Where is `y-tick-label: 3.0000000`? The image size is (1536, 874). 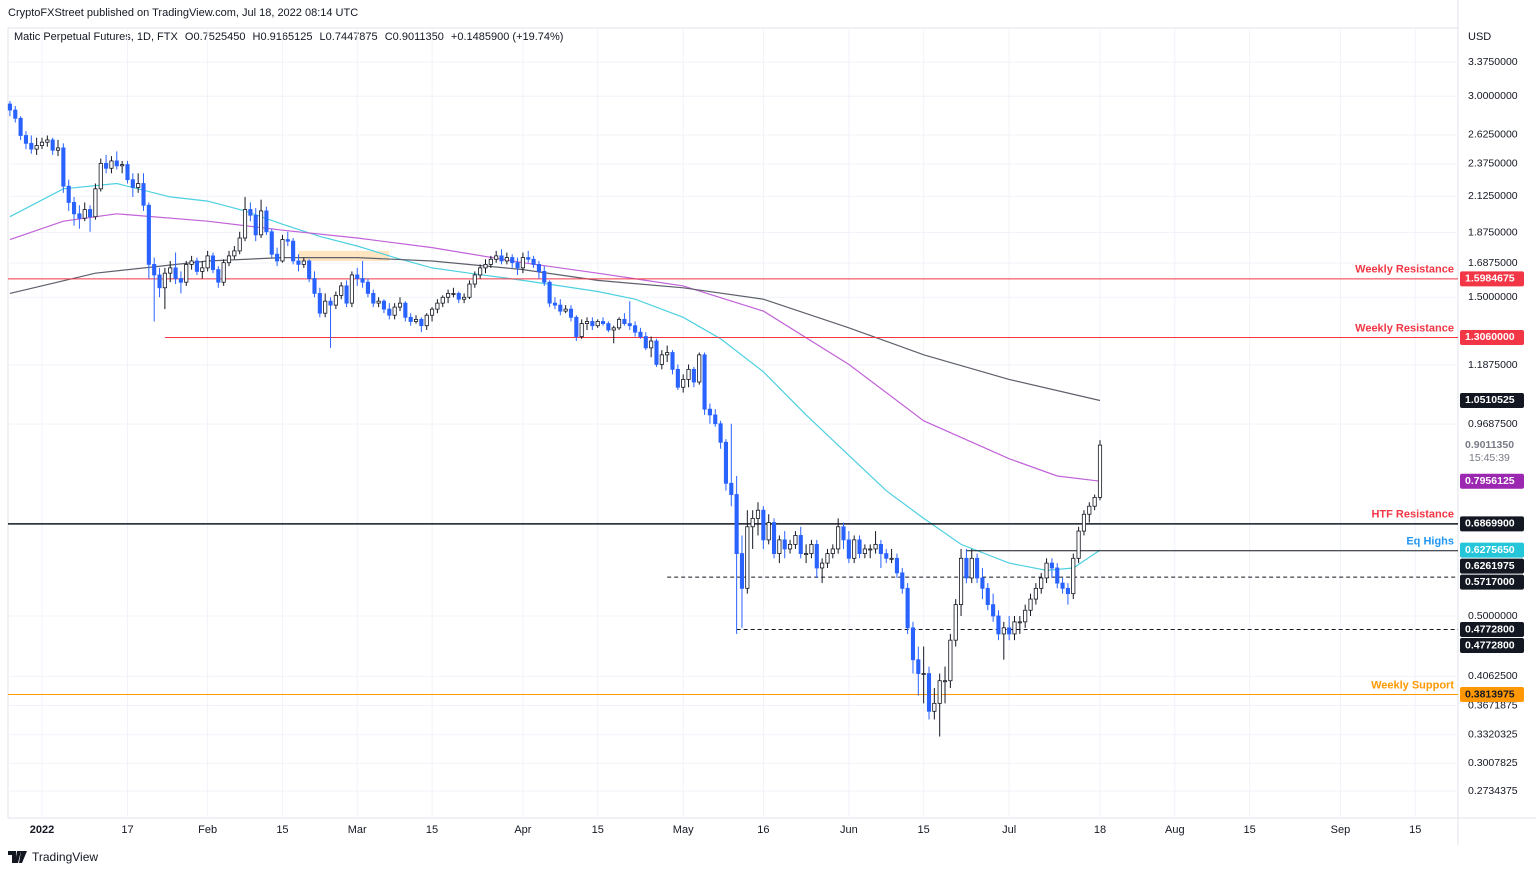
y-tick-label: 3.0000000 is located at coordinates (1493, 96).